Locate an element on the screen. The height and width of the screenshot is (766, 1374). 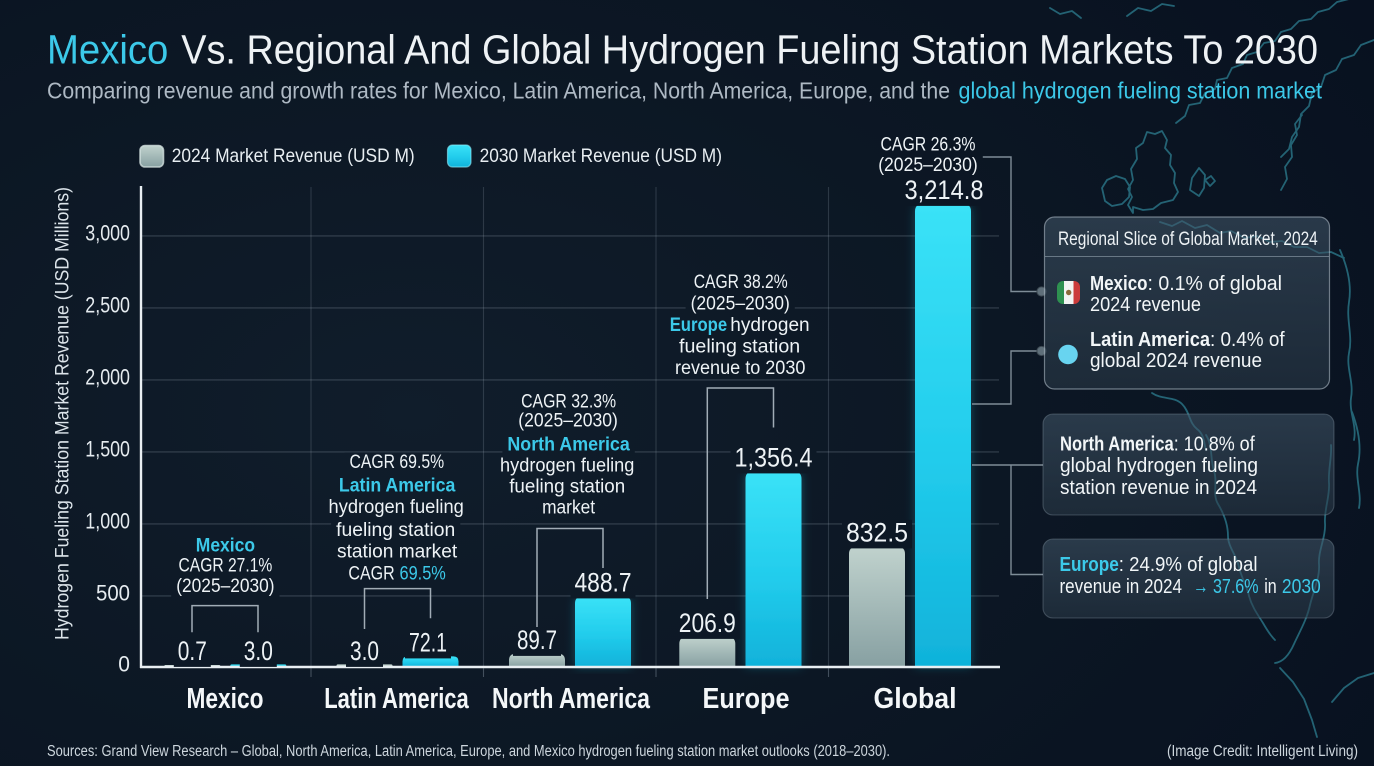
svg-text: 2024 revenue is located at coordinates (1145, 305).